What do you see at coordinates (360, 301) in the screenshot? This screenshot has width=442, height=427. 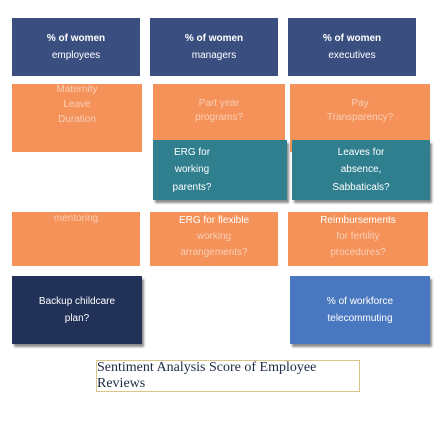 I see `telecommuting-line1: % of workforce` at bounding box center [360, 301].